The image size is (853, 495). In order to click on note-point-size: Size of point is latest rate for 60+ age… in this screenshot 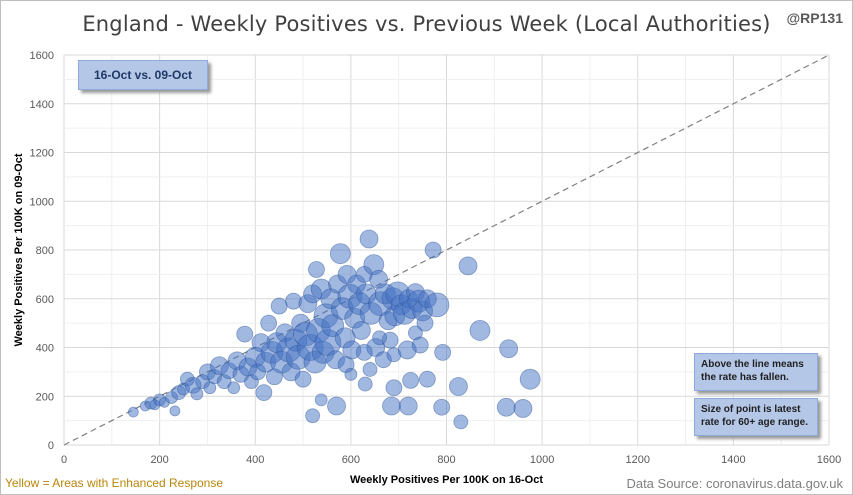, I will do `click(756, 417)`.